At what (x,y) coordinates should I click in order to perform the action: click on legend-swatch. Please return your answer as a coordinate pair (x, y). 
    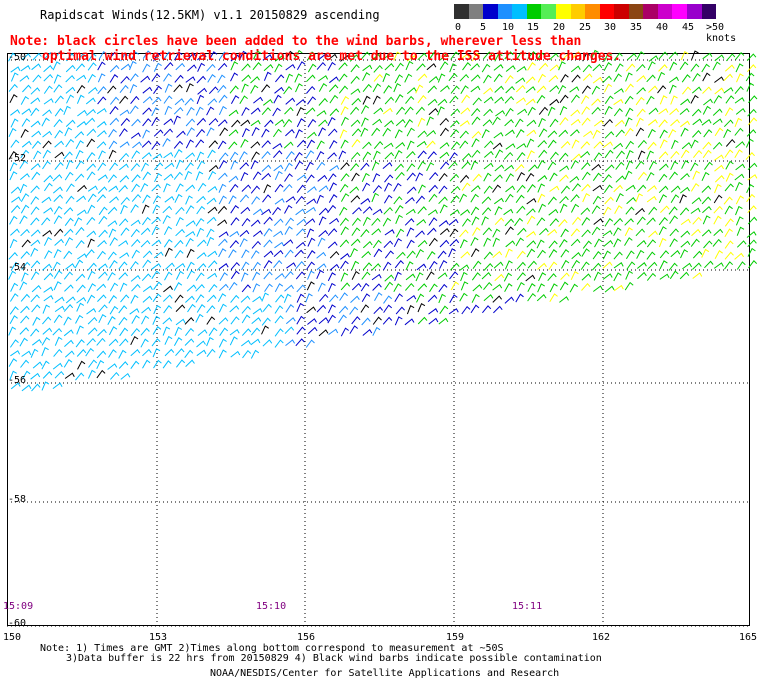
    Looking at the image, I should click on (709, 11).